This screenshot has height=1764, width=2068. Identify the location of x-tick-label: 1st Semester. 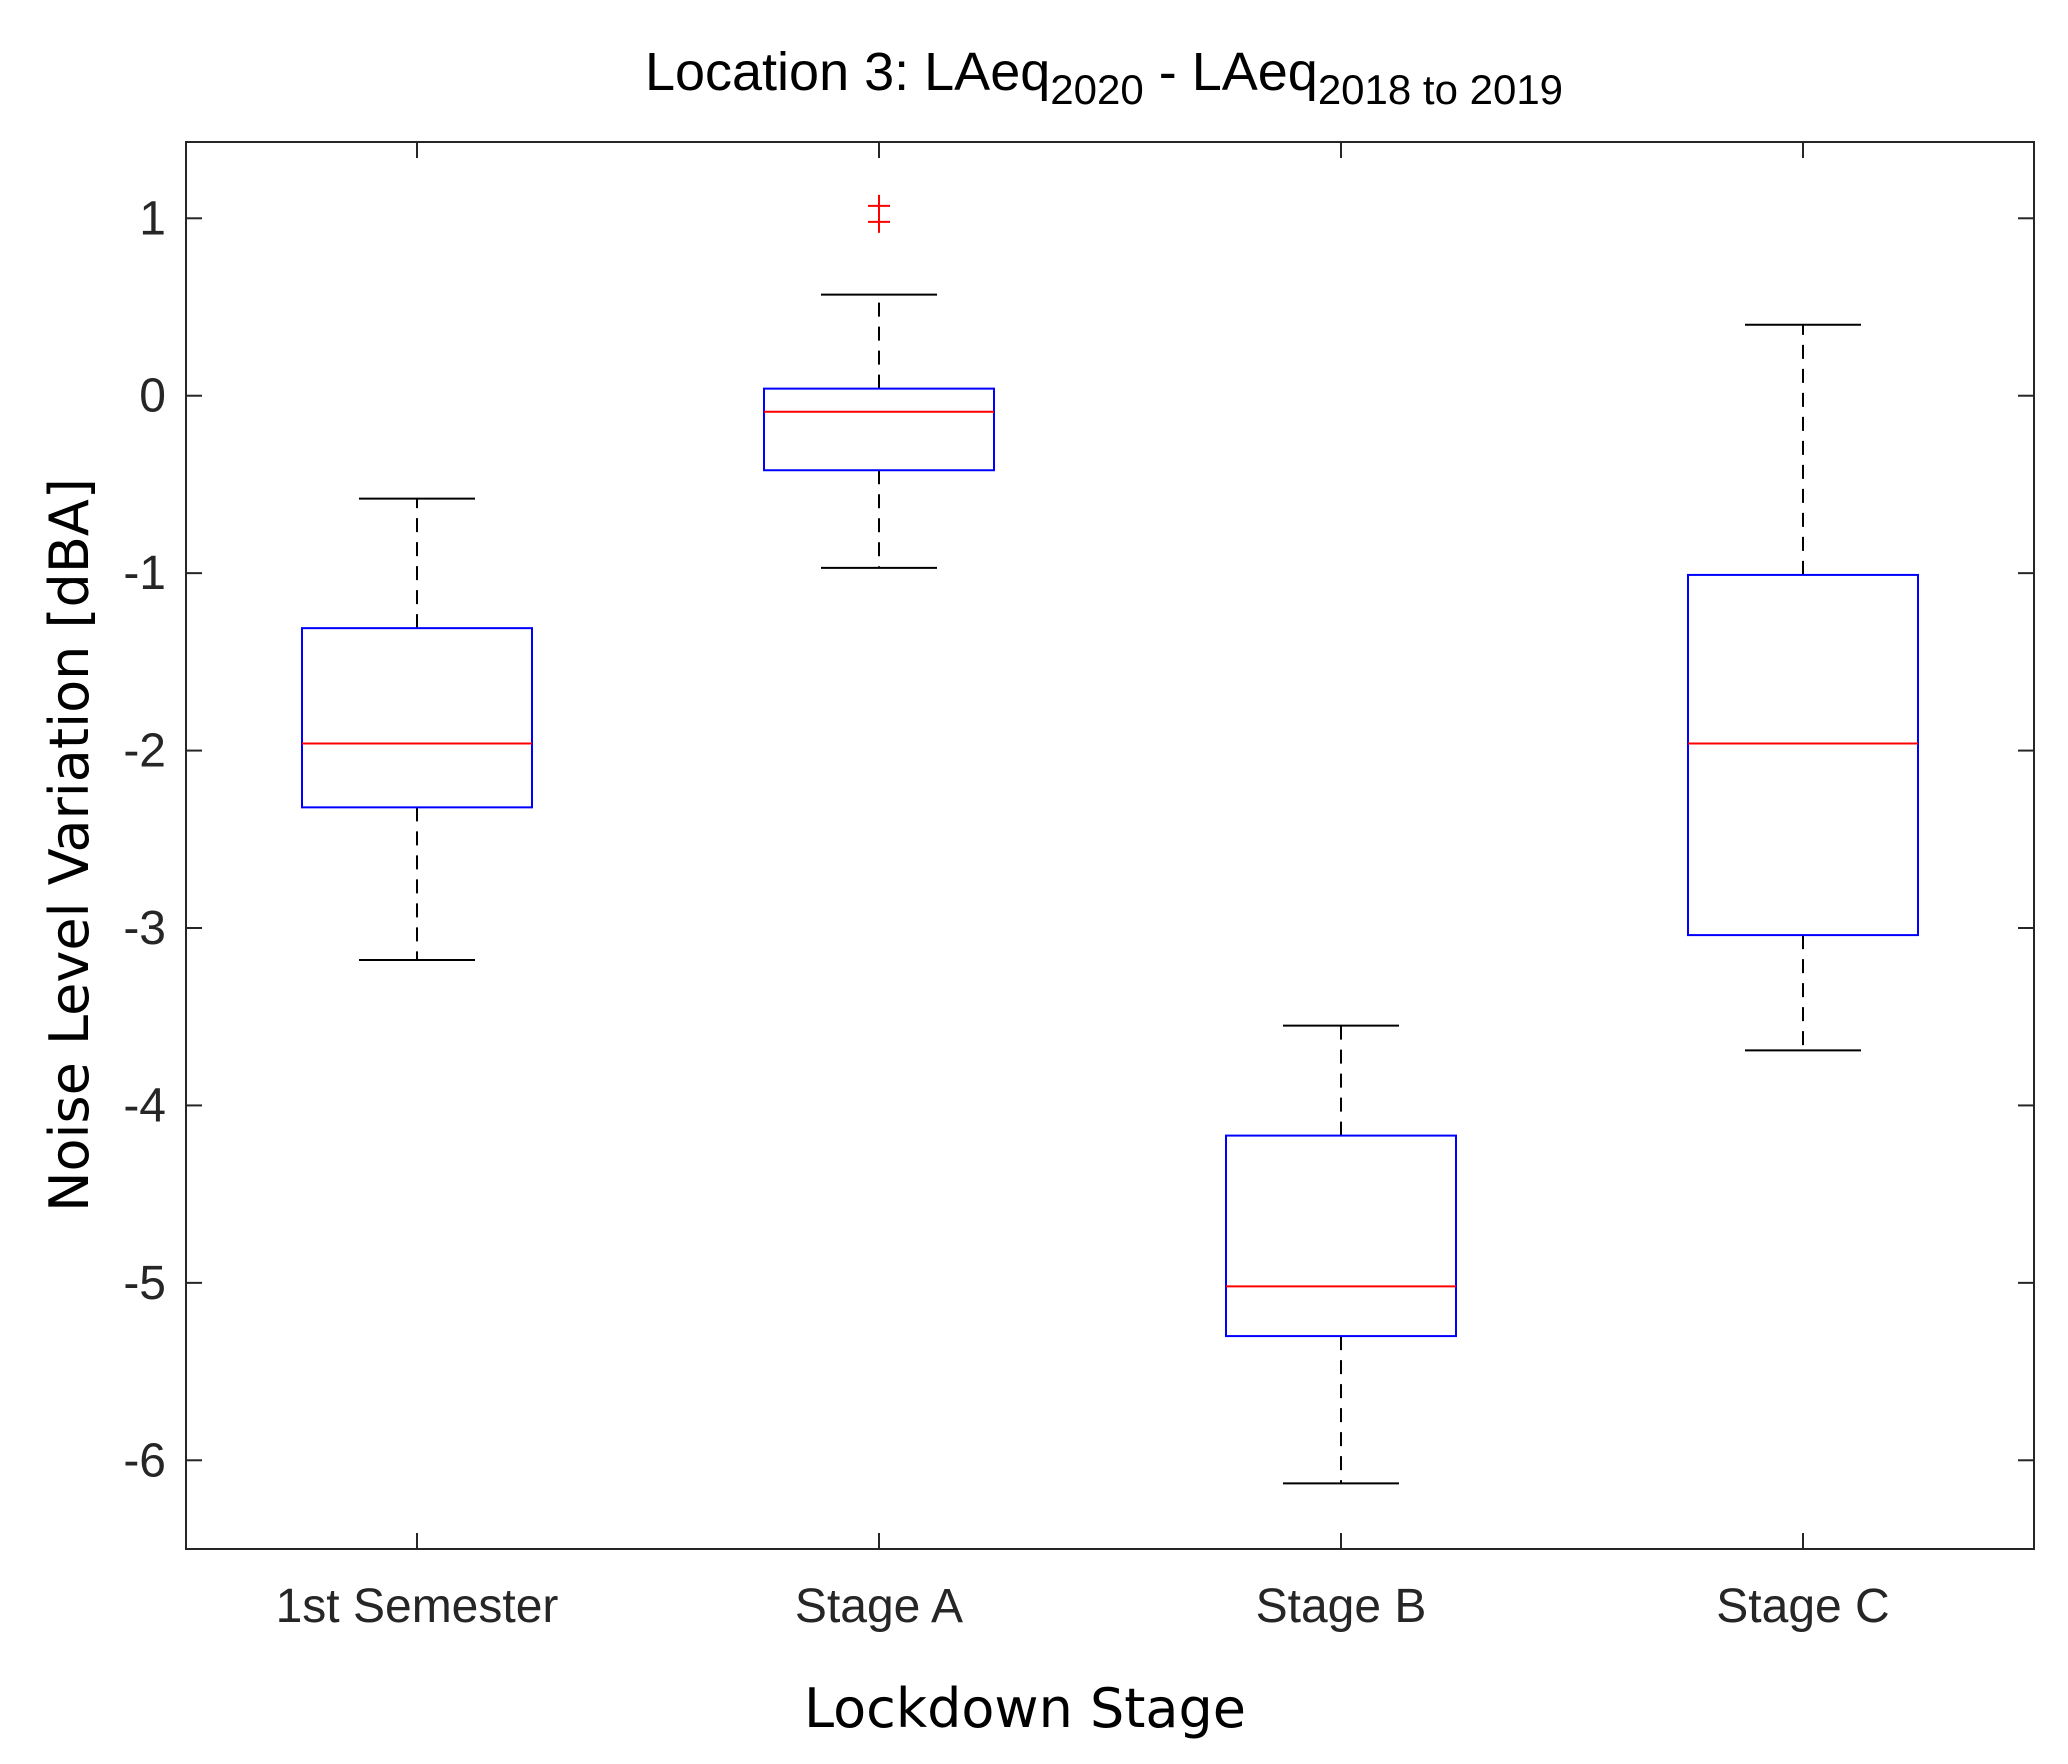
(417, 1606).